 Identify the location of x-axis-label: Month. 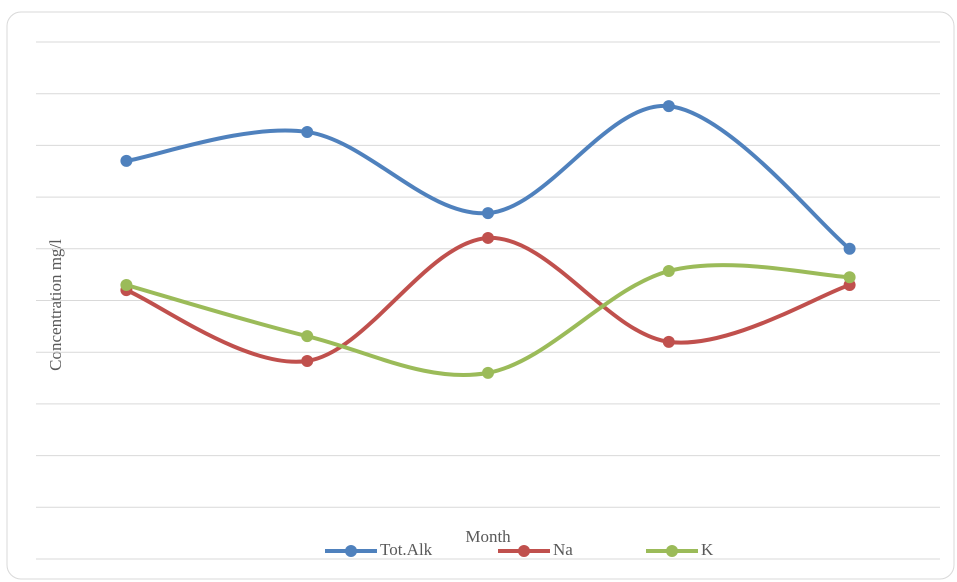
(488, 536).